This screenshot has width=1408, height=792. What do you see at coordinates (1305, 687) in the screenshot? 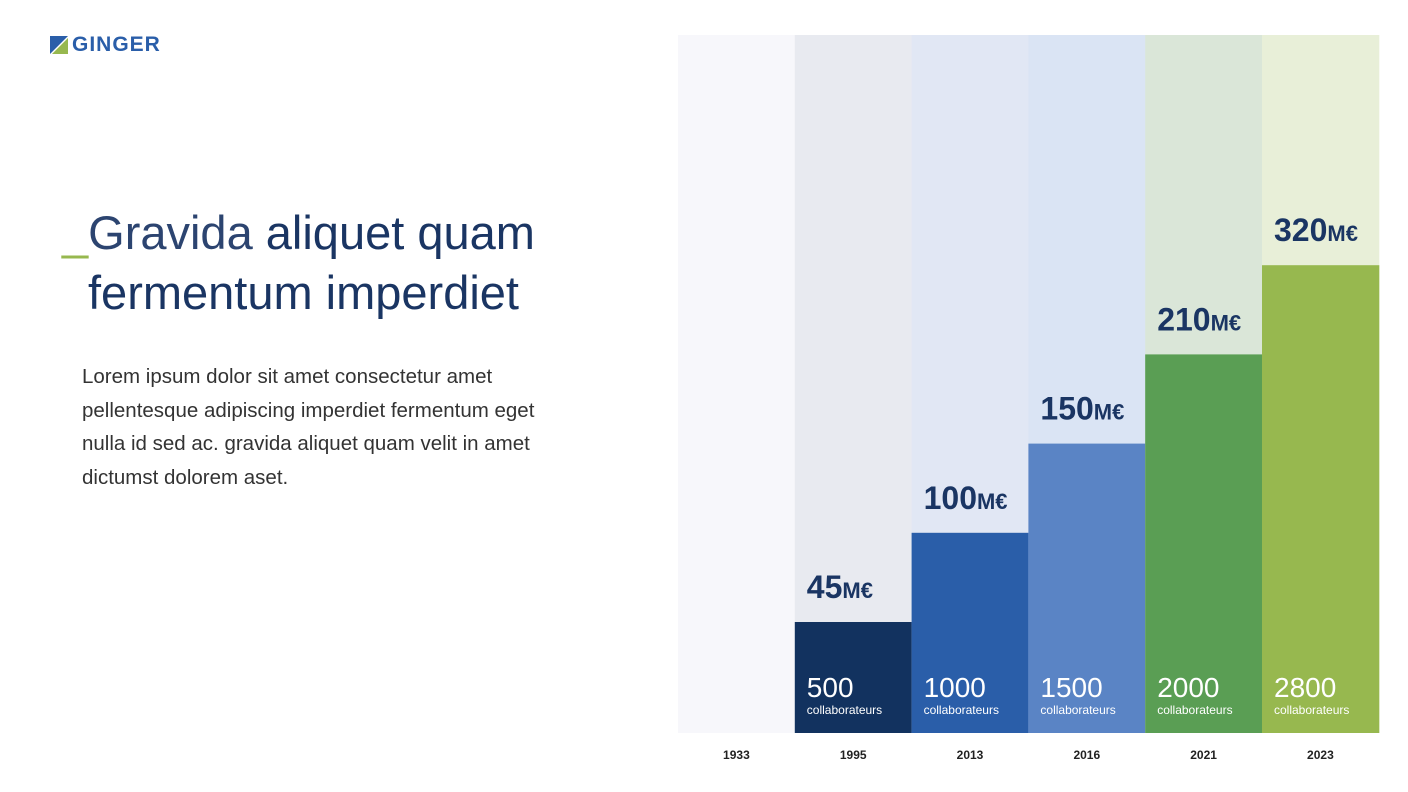
I see `headcount-label: 2800` at bounding box center [1305, 687].